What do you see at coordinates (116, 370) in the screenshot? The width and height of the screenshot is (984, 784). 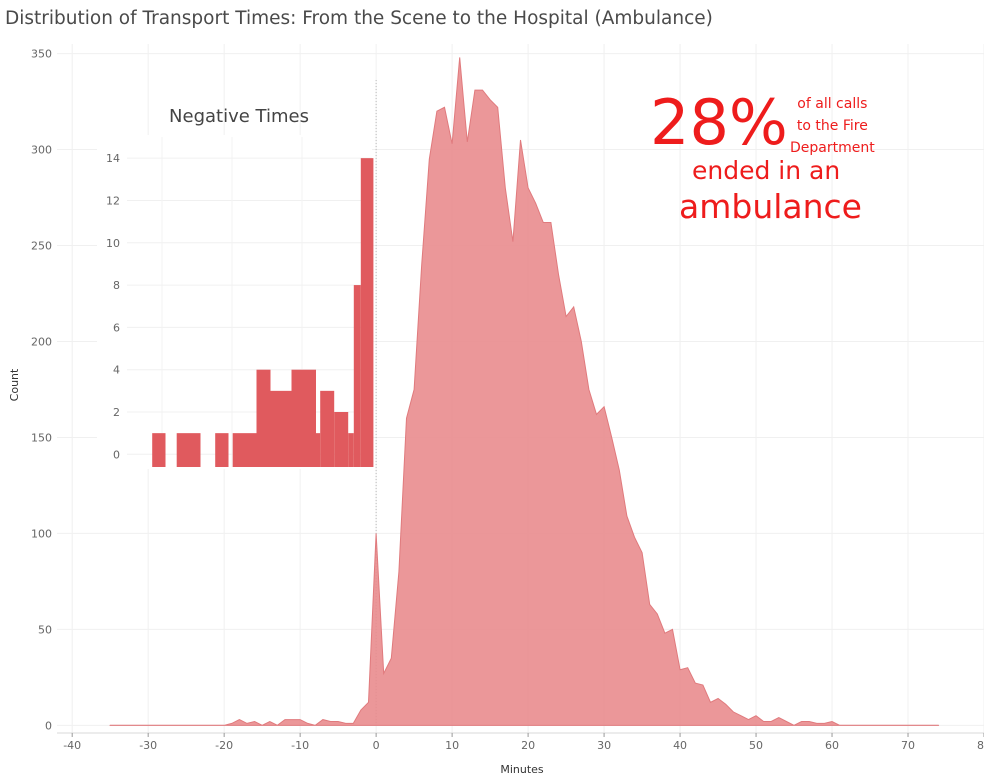 I see `inset-y-tick-label: 4` at bounding box center [116, 370].